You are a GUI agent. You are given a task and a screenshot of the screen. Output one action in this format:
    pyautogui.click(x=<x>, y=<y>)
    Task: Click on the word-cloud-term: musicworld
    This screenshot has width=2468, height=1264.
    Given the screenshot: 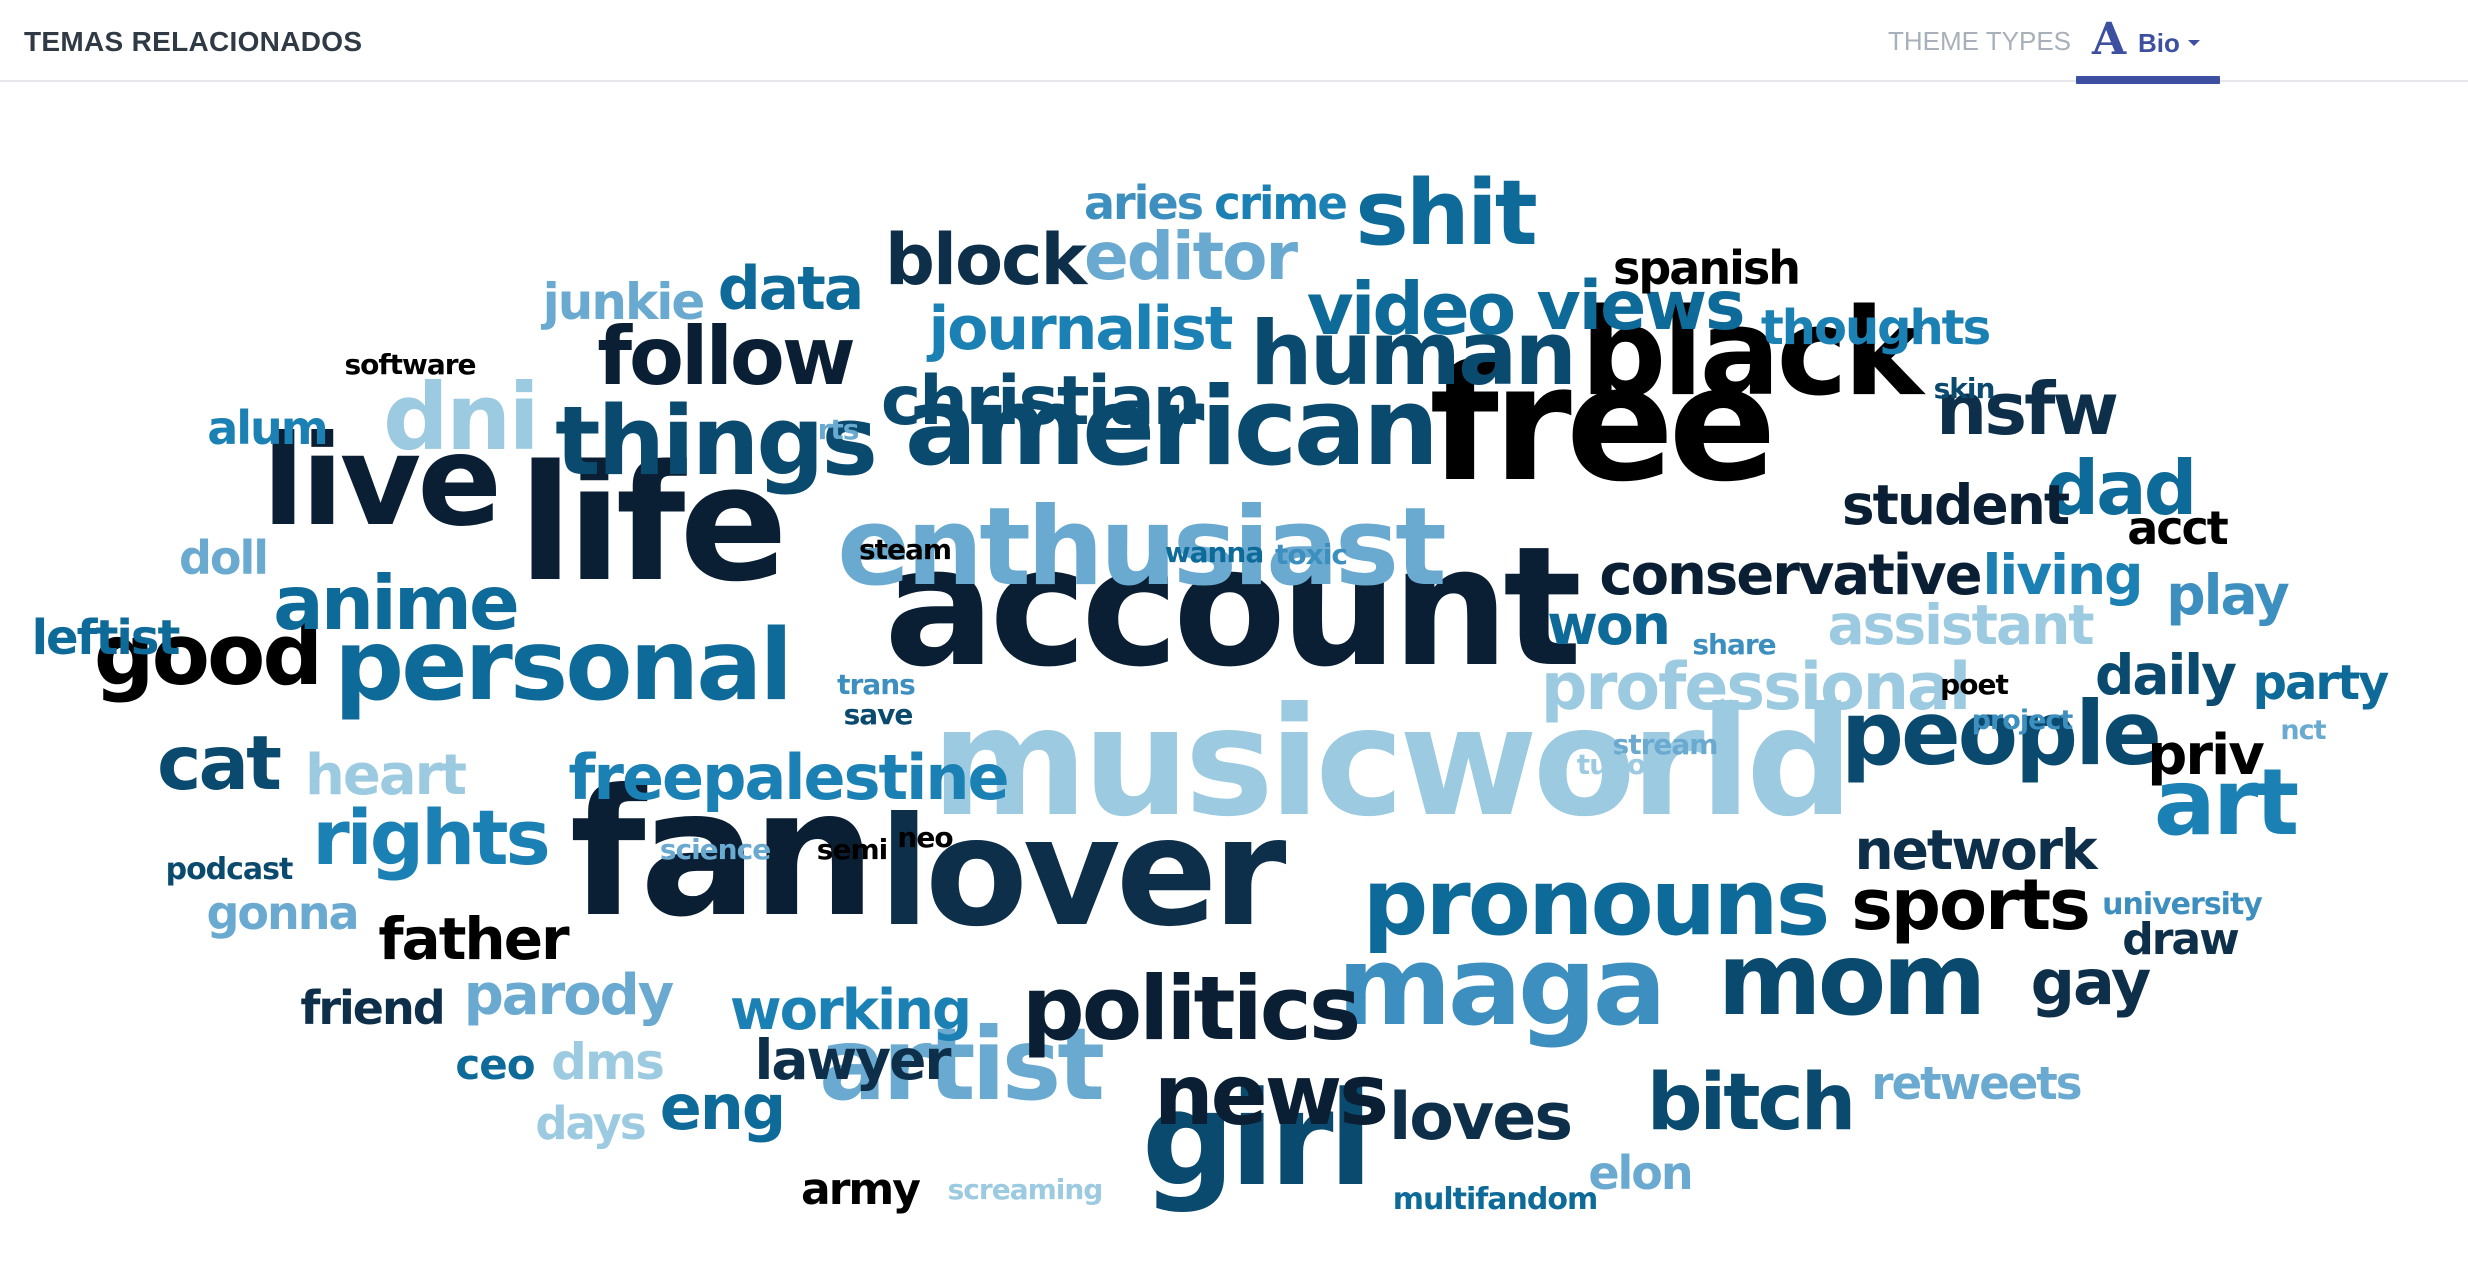 What is the action you would take?
    pyautogui.click(x=1392, y=763)
    